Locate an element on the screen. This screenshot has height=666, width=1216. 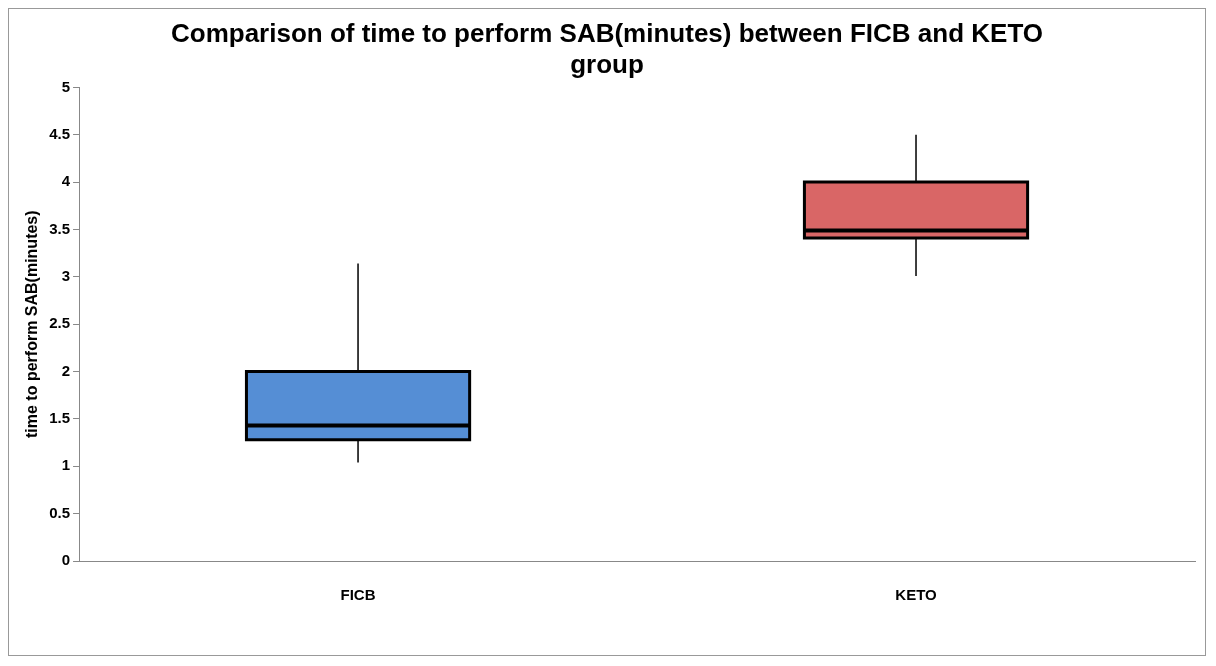
x-tick-label: KETO is located at coordinates (916, 595).